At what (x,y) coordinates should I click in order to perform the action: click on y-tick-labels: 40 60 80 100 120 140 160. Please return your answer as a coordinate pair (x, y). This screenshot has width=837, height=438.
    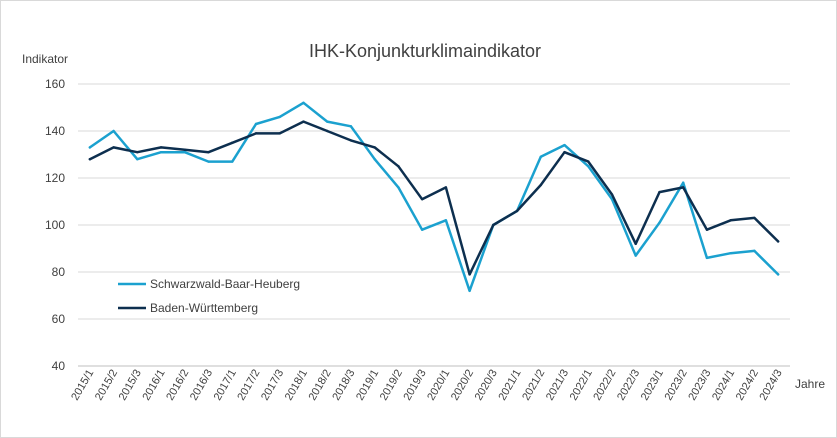
    Looking at the image, I should click on (55, 225).